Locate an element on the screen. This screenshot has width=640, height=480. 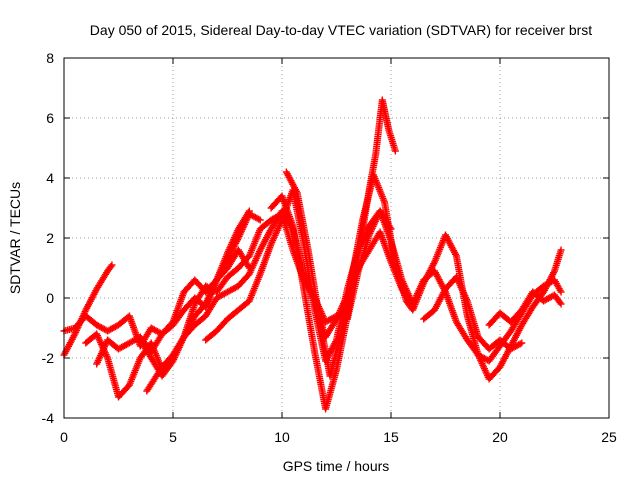
y-tick-label: 6 is located at coordinates (50, 118).